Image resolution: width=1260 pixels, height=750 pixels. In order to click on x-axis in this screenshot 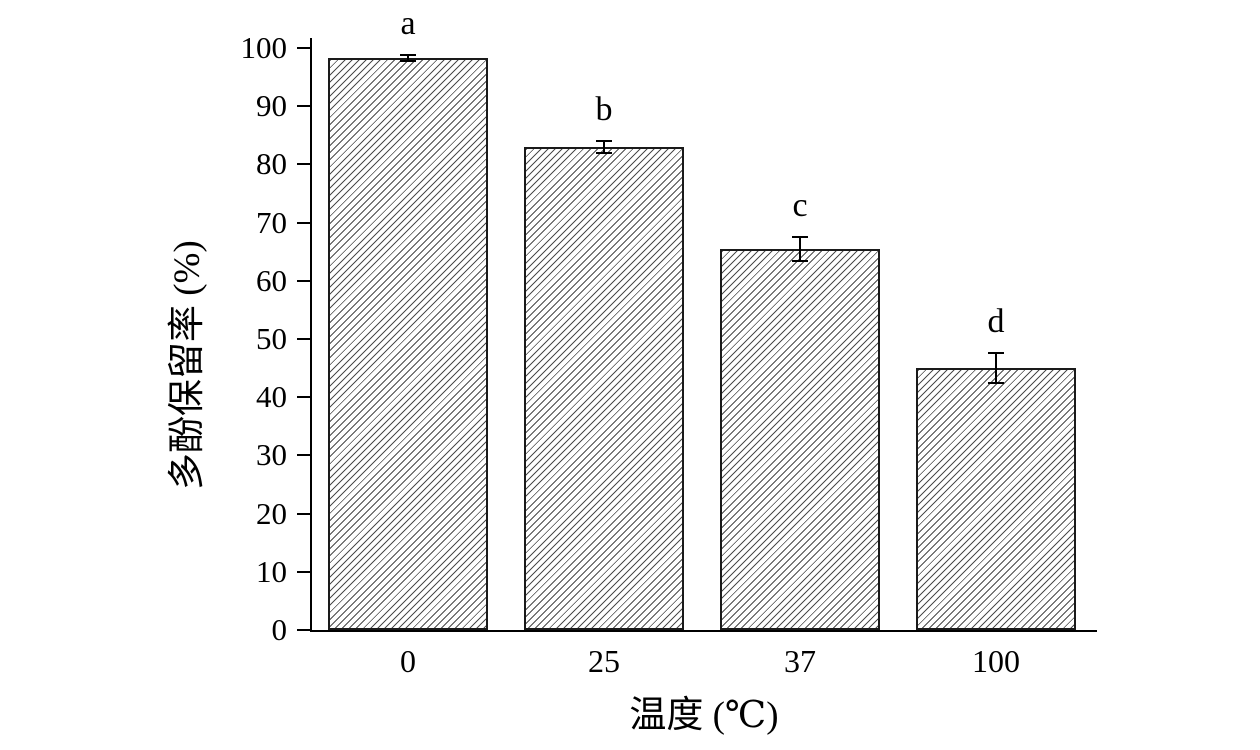, I will do `click(703, 631)`.